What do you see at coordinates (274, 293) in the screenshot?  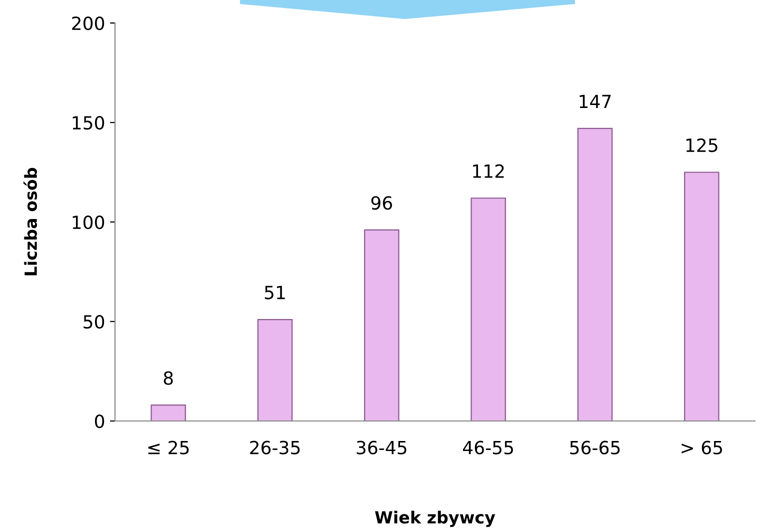 I see `data-label: 51` at bounding box center [274, 293].